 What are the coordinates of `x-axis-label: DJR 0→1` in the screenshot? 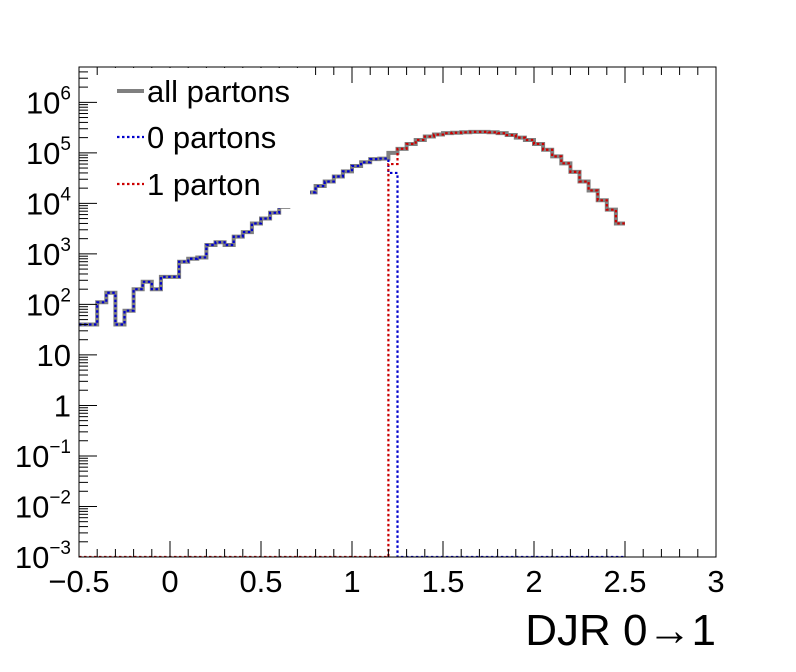 It's located at (620, 630).